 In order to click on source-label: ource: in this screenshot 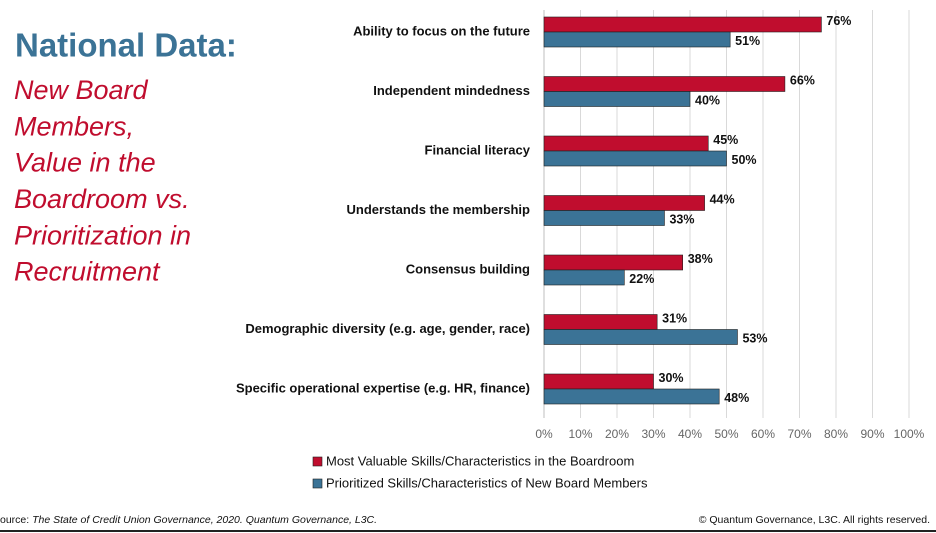, I will do `click(14, 520)`.